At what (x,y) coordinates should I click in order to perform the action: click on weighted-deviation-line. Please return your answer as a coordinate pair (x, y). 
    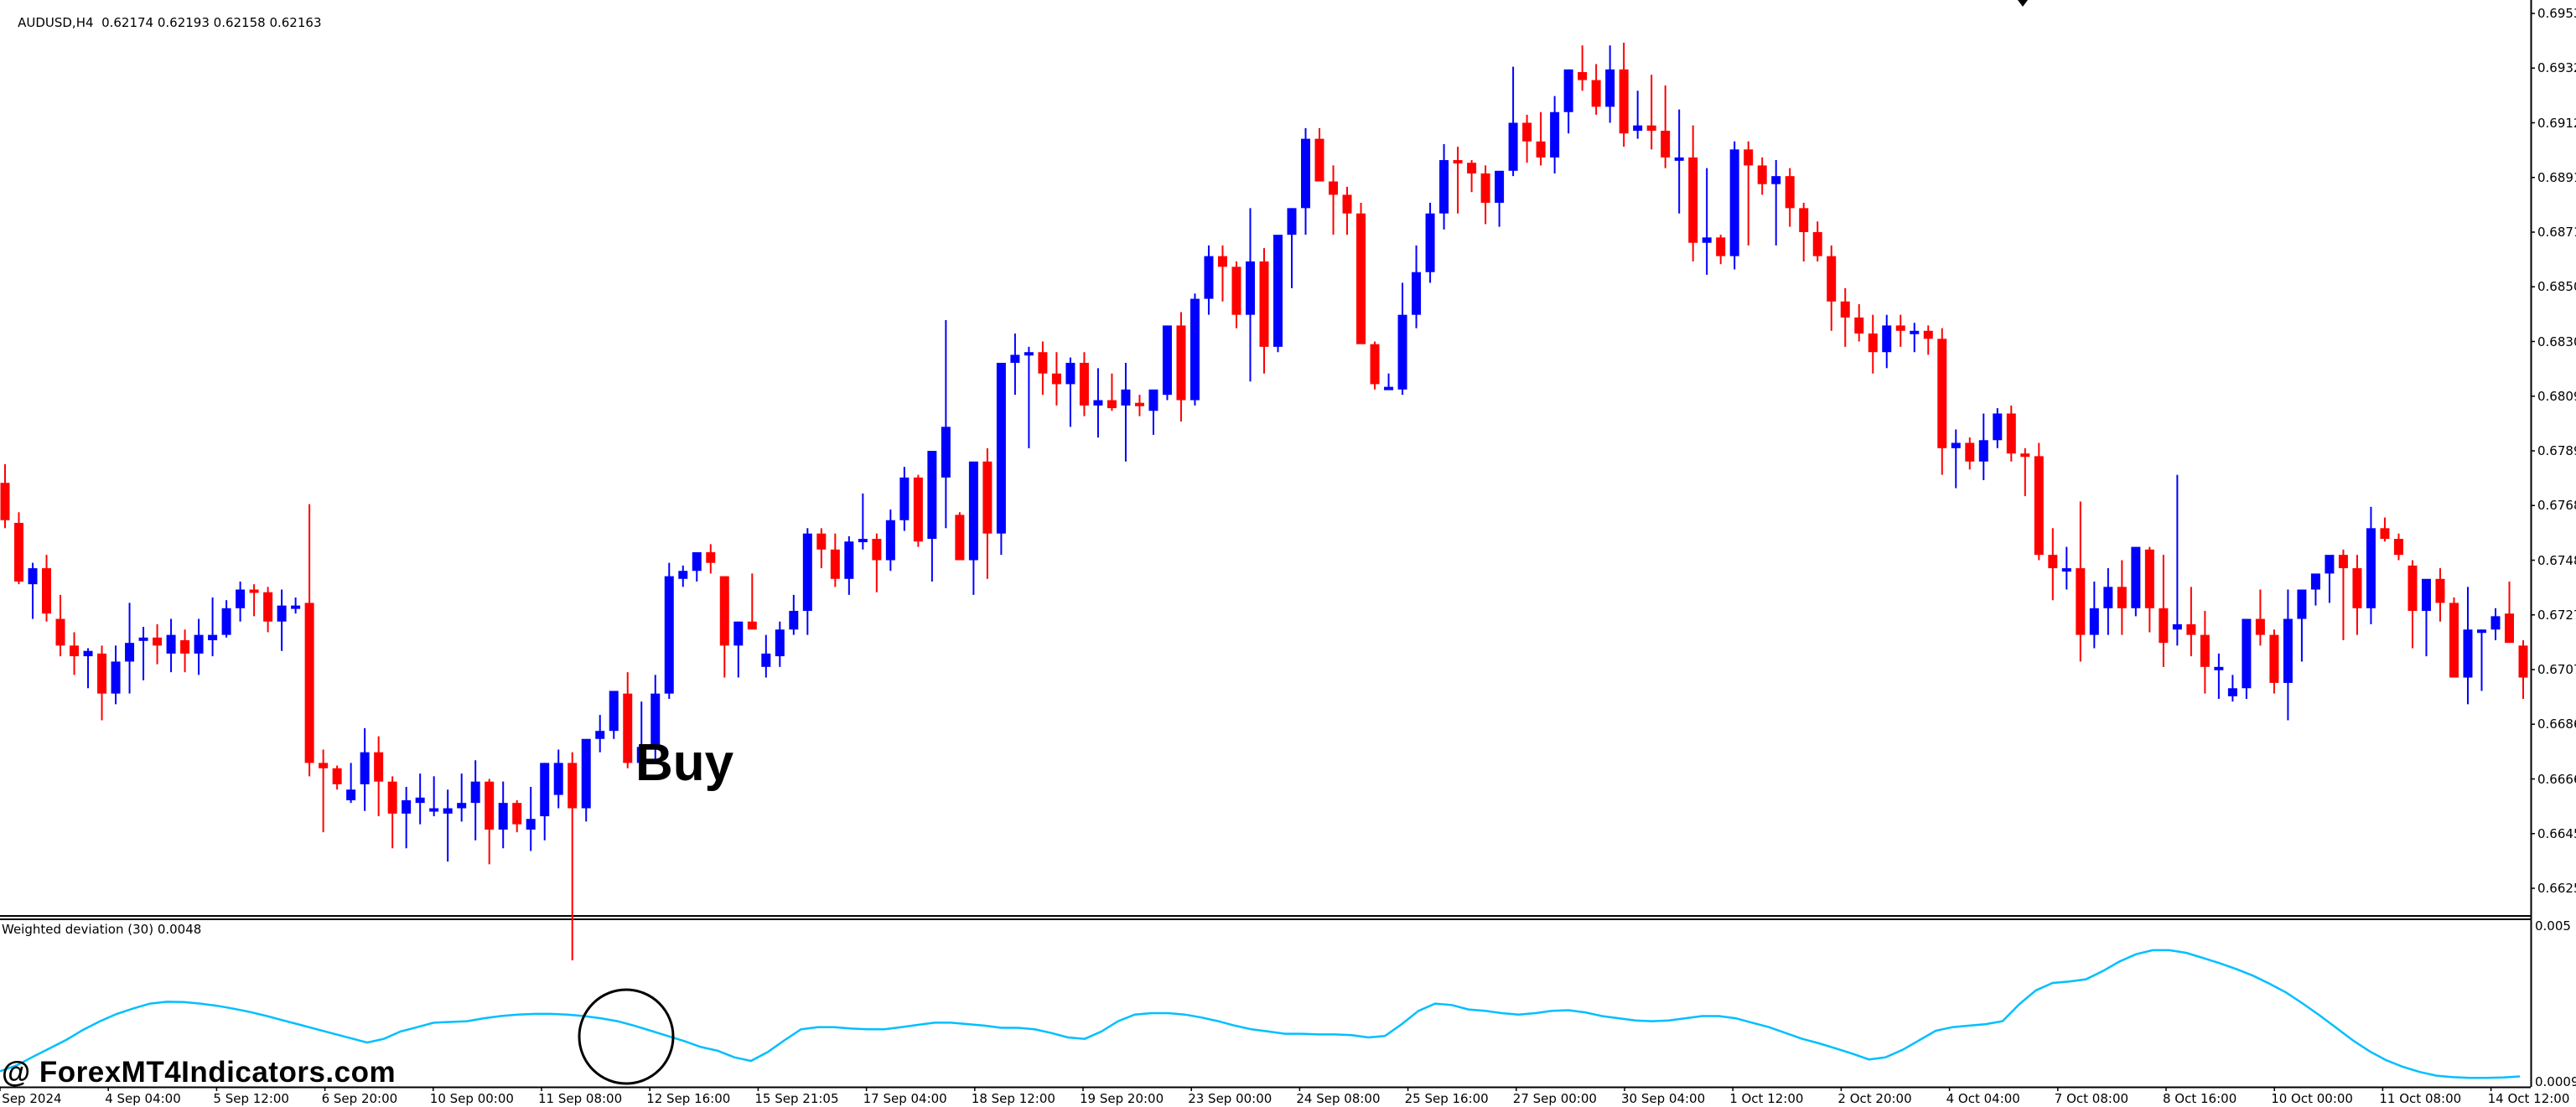
    Looking at the image, I should click on (1260, 1014).